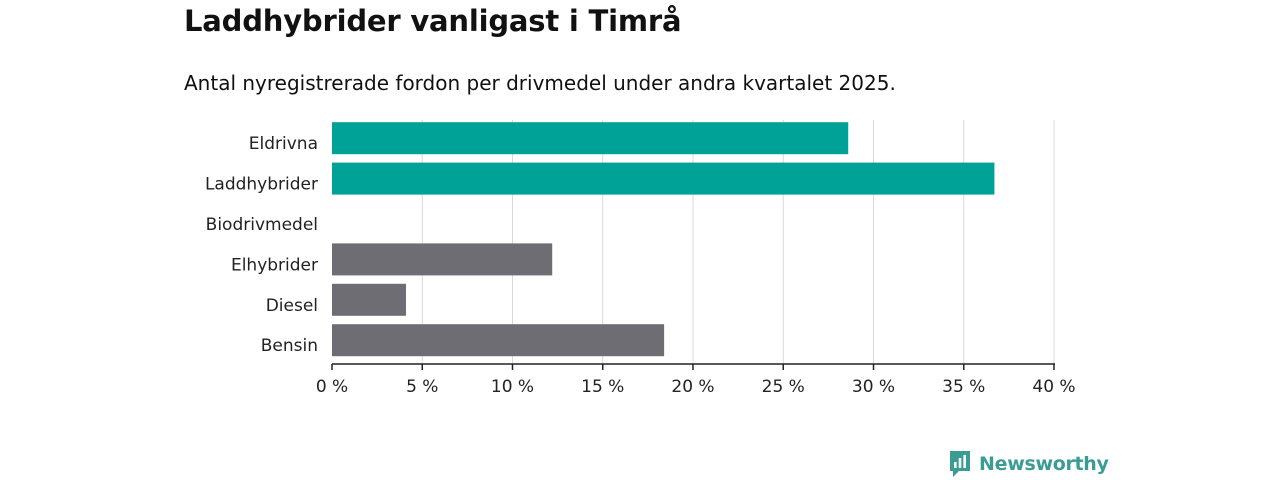 The image size is (1280, 480). What do you see at coordinates (283, 144) in the screenshot?
I see `category-label-eldrivna: Eldrivna` at bounding box center [283, 144].